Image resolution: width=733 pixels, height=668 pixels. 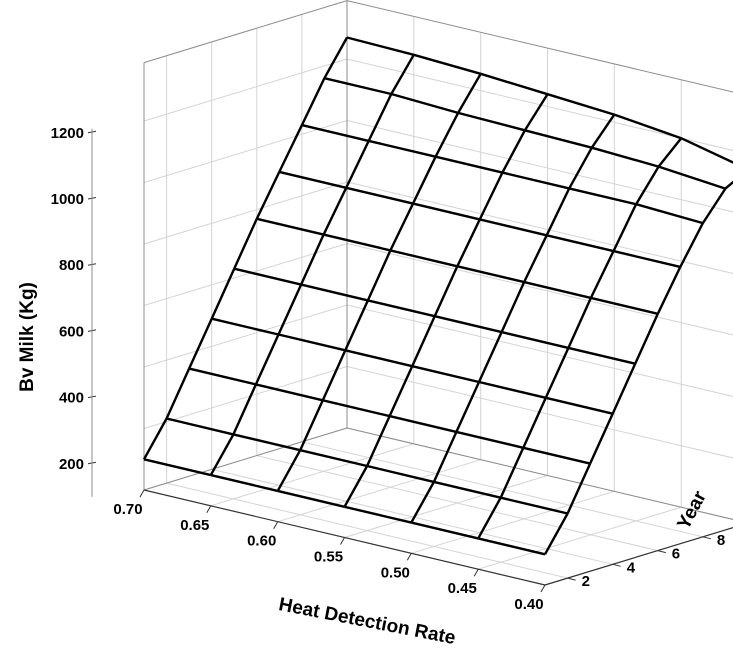 I want to click on x-tick-label: 0.60, so click(x=261, y=541).